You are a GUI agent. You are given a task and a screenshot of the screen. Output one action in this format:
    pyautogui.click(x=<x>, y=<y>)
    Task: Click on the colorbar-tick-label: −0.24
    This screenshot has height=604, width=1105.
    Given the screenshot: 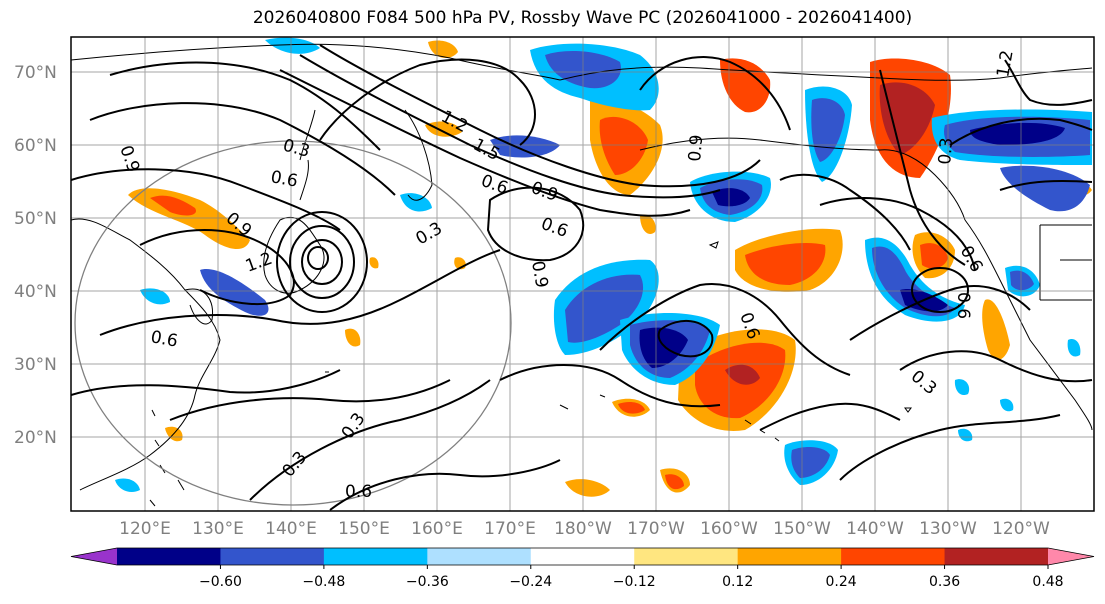 What is the action you would take?
    pyautogui.click(x=530, y=582)
    